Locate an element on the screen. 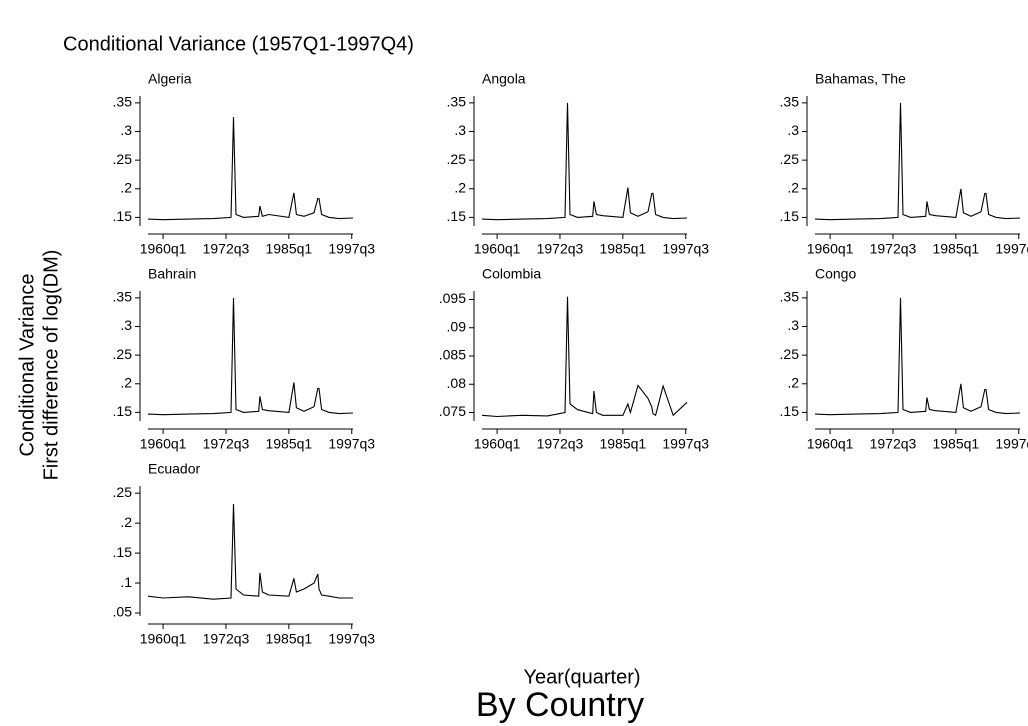 This screenshot has width=1028, height=726. y-tick-label: .09 is located at coordinates (457, 326).